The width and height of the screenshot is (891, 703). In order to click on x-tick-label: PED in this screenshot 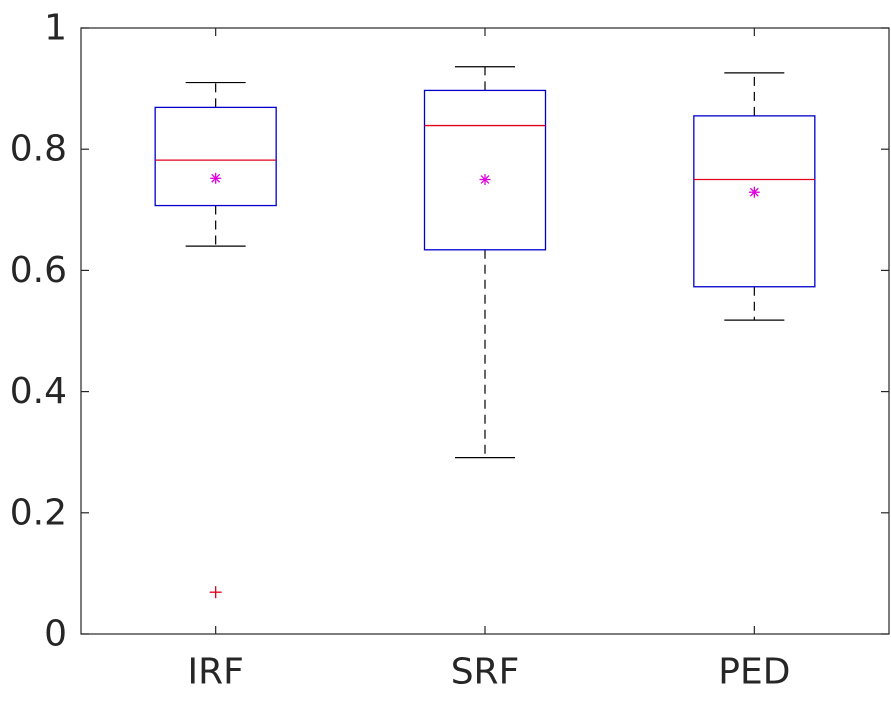, I will do `click(754, 672)`.